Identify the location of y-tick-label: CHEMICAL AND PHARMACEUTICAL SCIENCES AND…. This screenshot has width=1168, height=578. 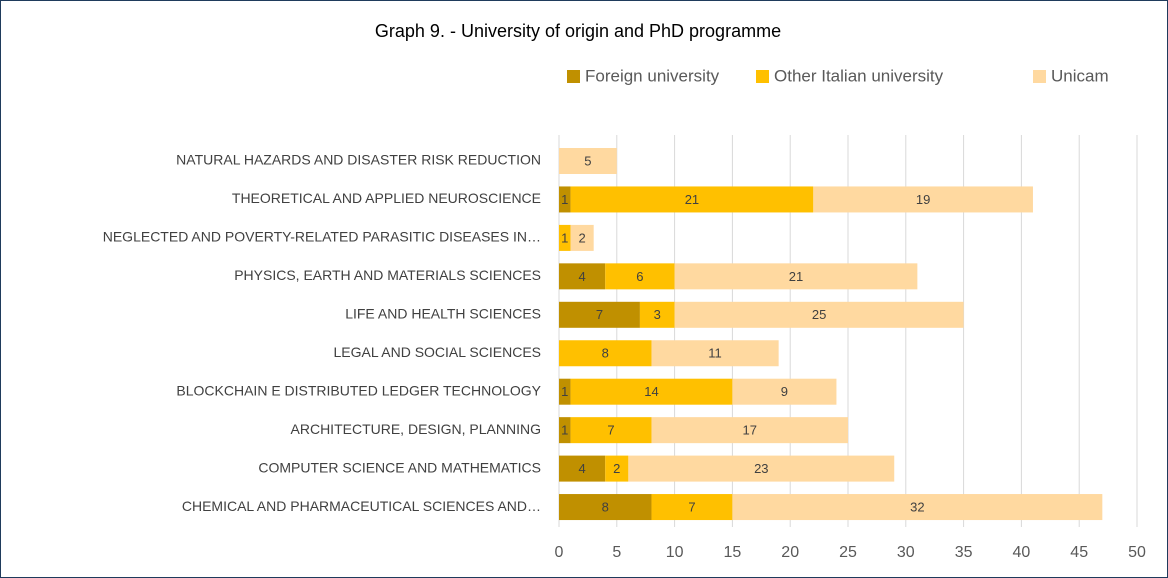
(361, 506).